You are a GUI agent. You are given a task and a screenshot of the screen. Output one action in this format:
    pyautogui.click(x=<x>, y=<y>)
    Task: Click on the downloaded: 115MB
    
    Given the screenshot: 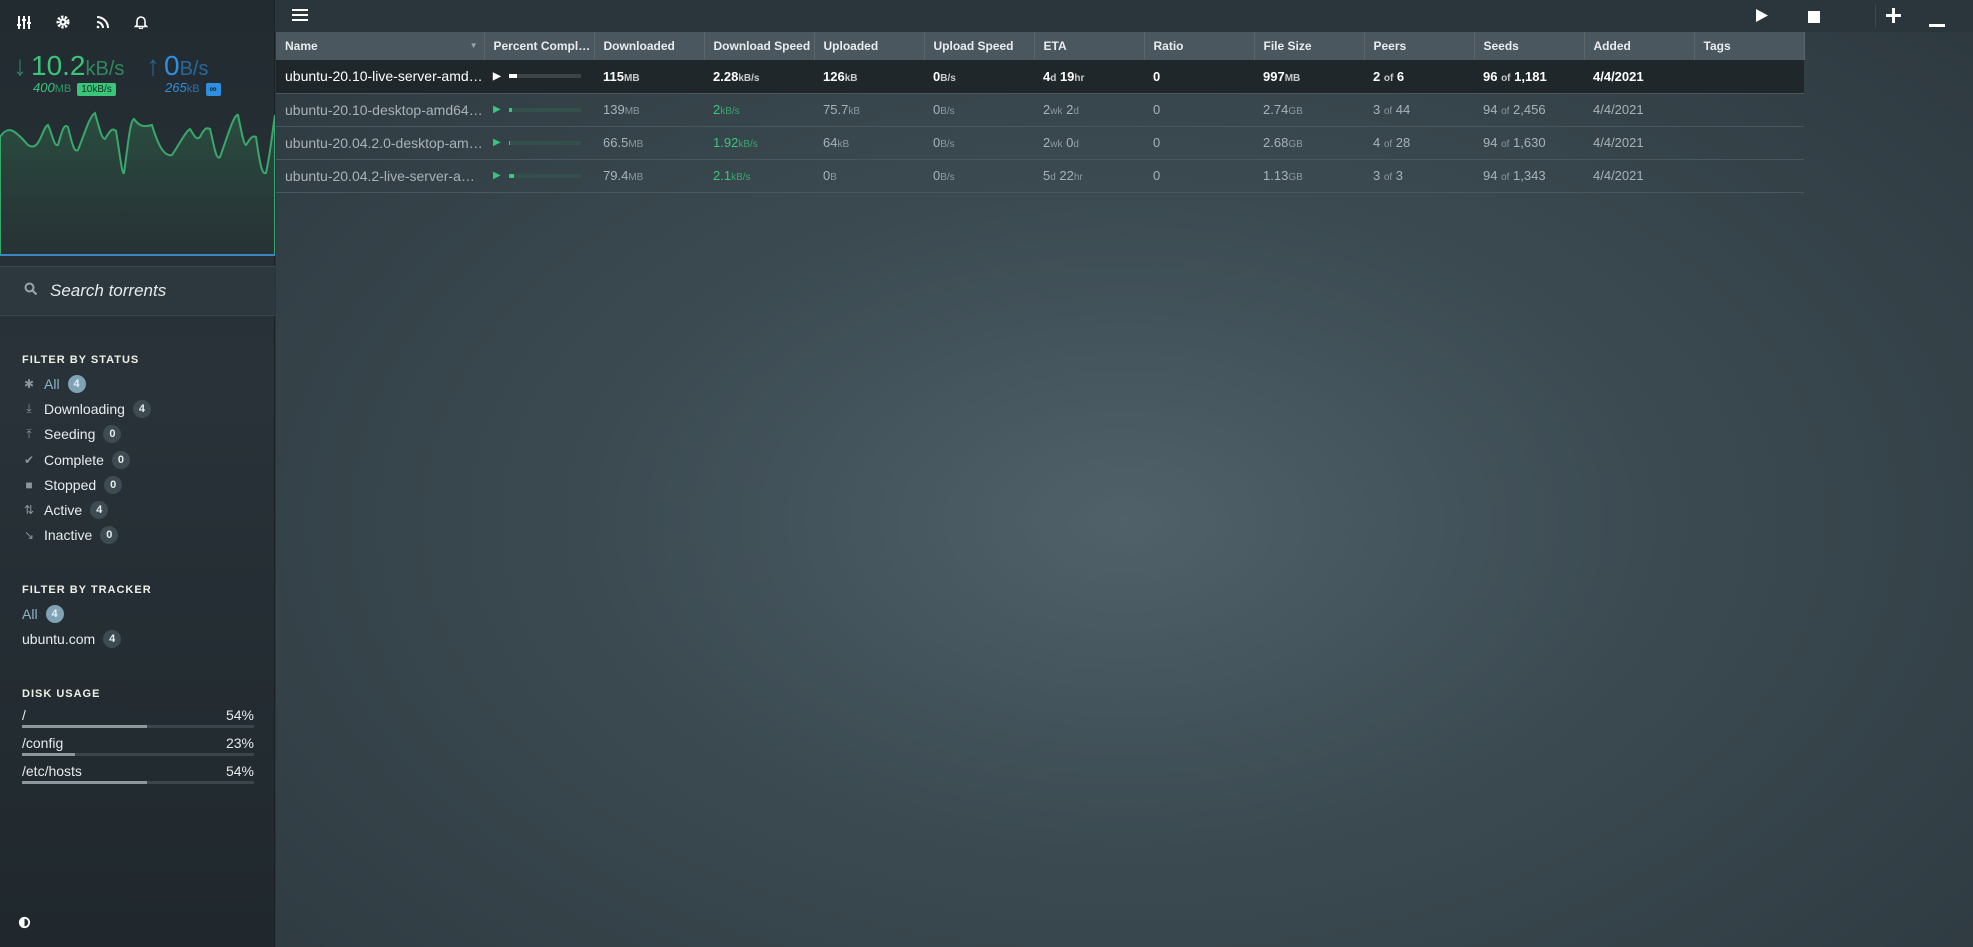 What is the action you would take?
    pyautogui.click(x=649, y=77)
    